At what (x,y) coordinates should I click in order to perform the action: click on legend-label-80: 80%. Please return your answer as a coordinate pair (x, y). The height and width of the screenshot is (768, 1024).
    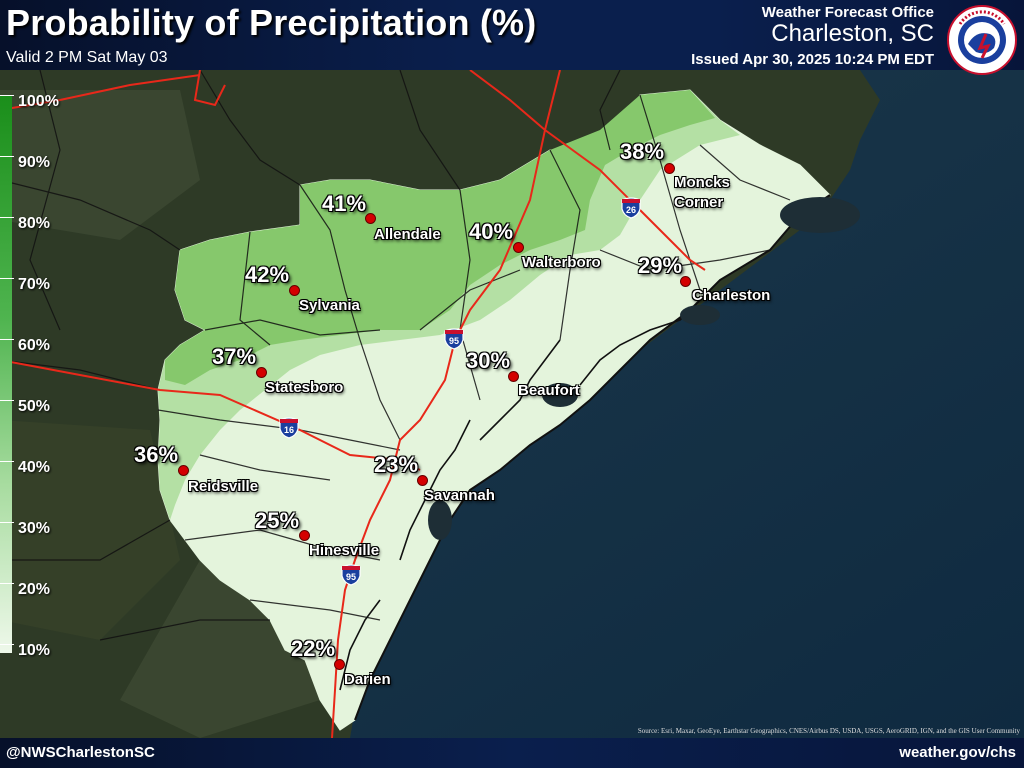
    Looking at the image, I should click on (34, 223).